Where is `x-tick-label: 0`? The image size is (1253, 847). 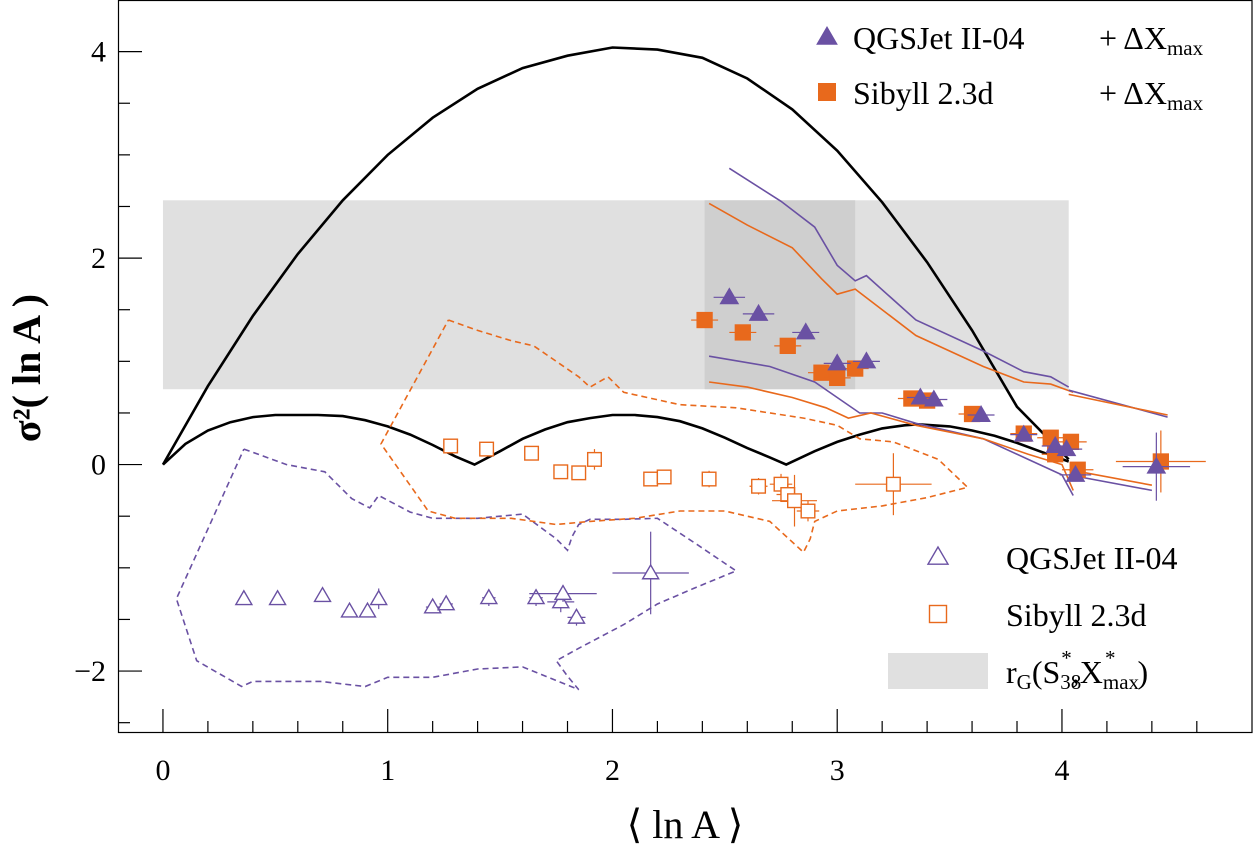 x-tick-label: 0 is located at coordinates (162, 770).